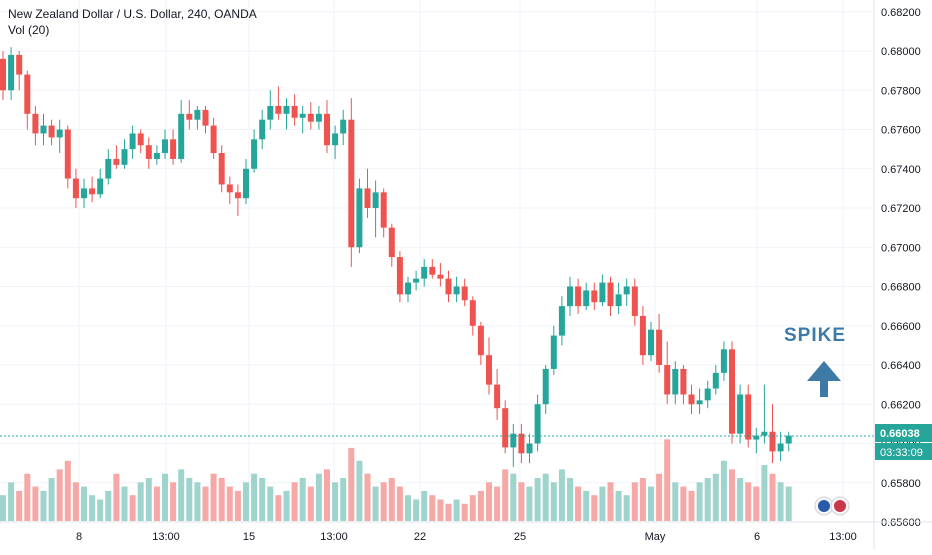 This screenshot has height=555, width=932. I want to click on price-tick-label: 0.67400, so click(901, 170).